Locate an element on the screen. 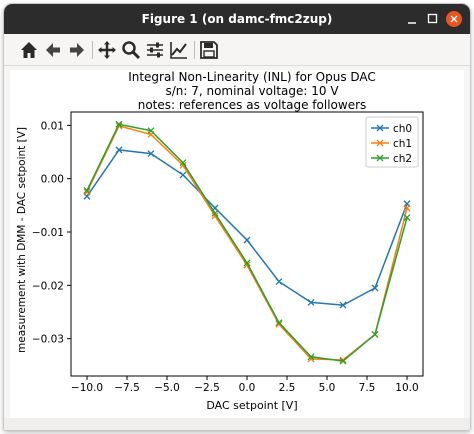 This screenshot has width=474, height=434. legend-item-ch2: ch2 is located at coordinates (391, 159).